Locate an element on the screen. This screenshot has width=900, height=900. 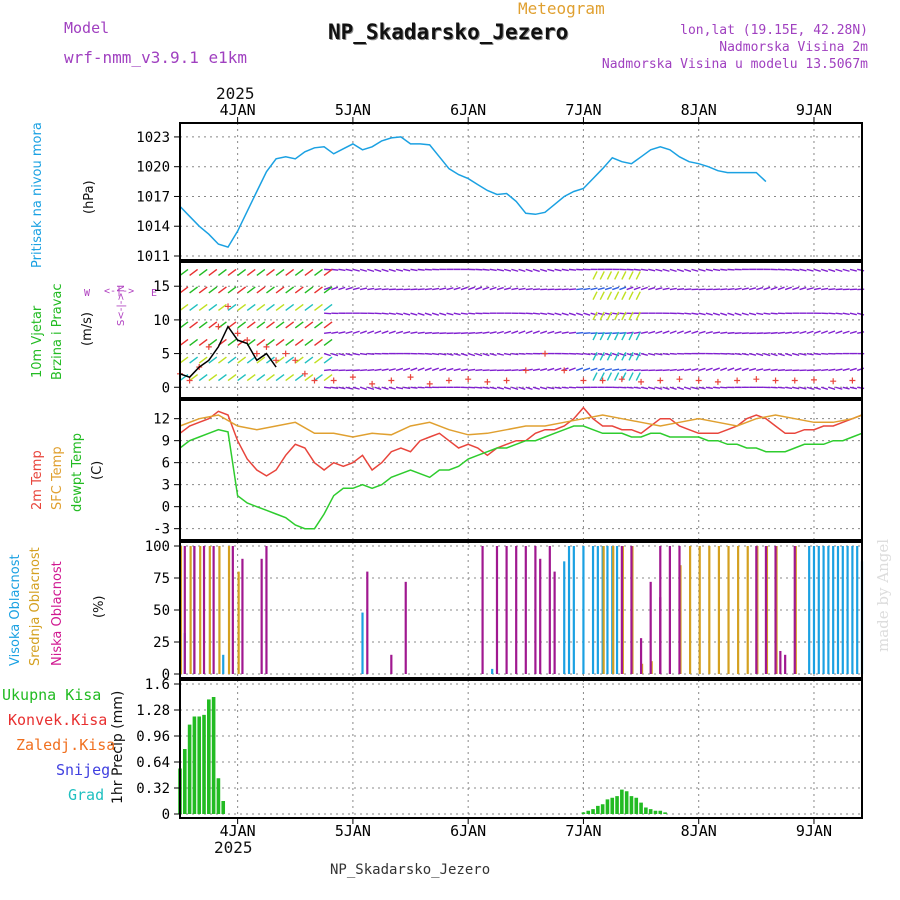
y-tick-label: 3 is located at coordinates (166, 486).